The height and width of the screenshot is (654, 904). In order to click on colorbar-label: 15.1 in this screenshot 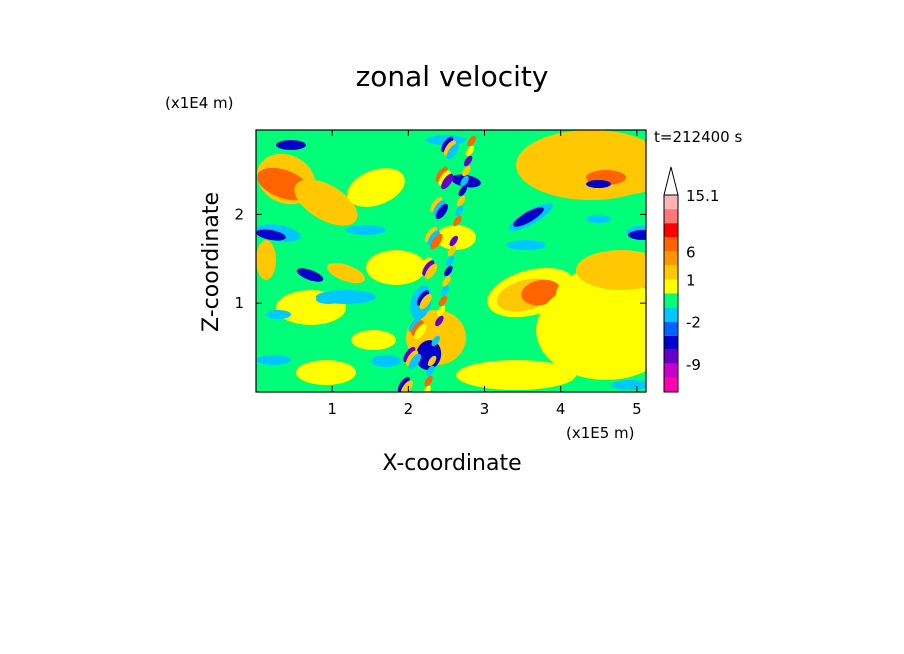, I will do `click(702, 196)`.